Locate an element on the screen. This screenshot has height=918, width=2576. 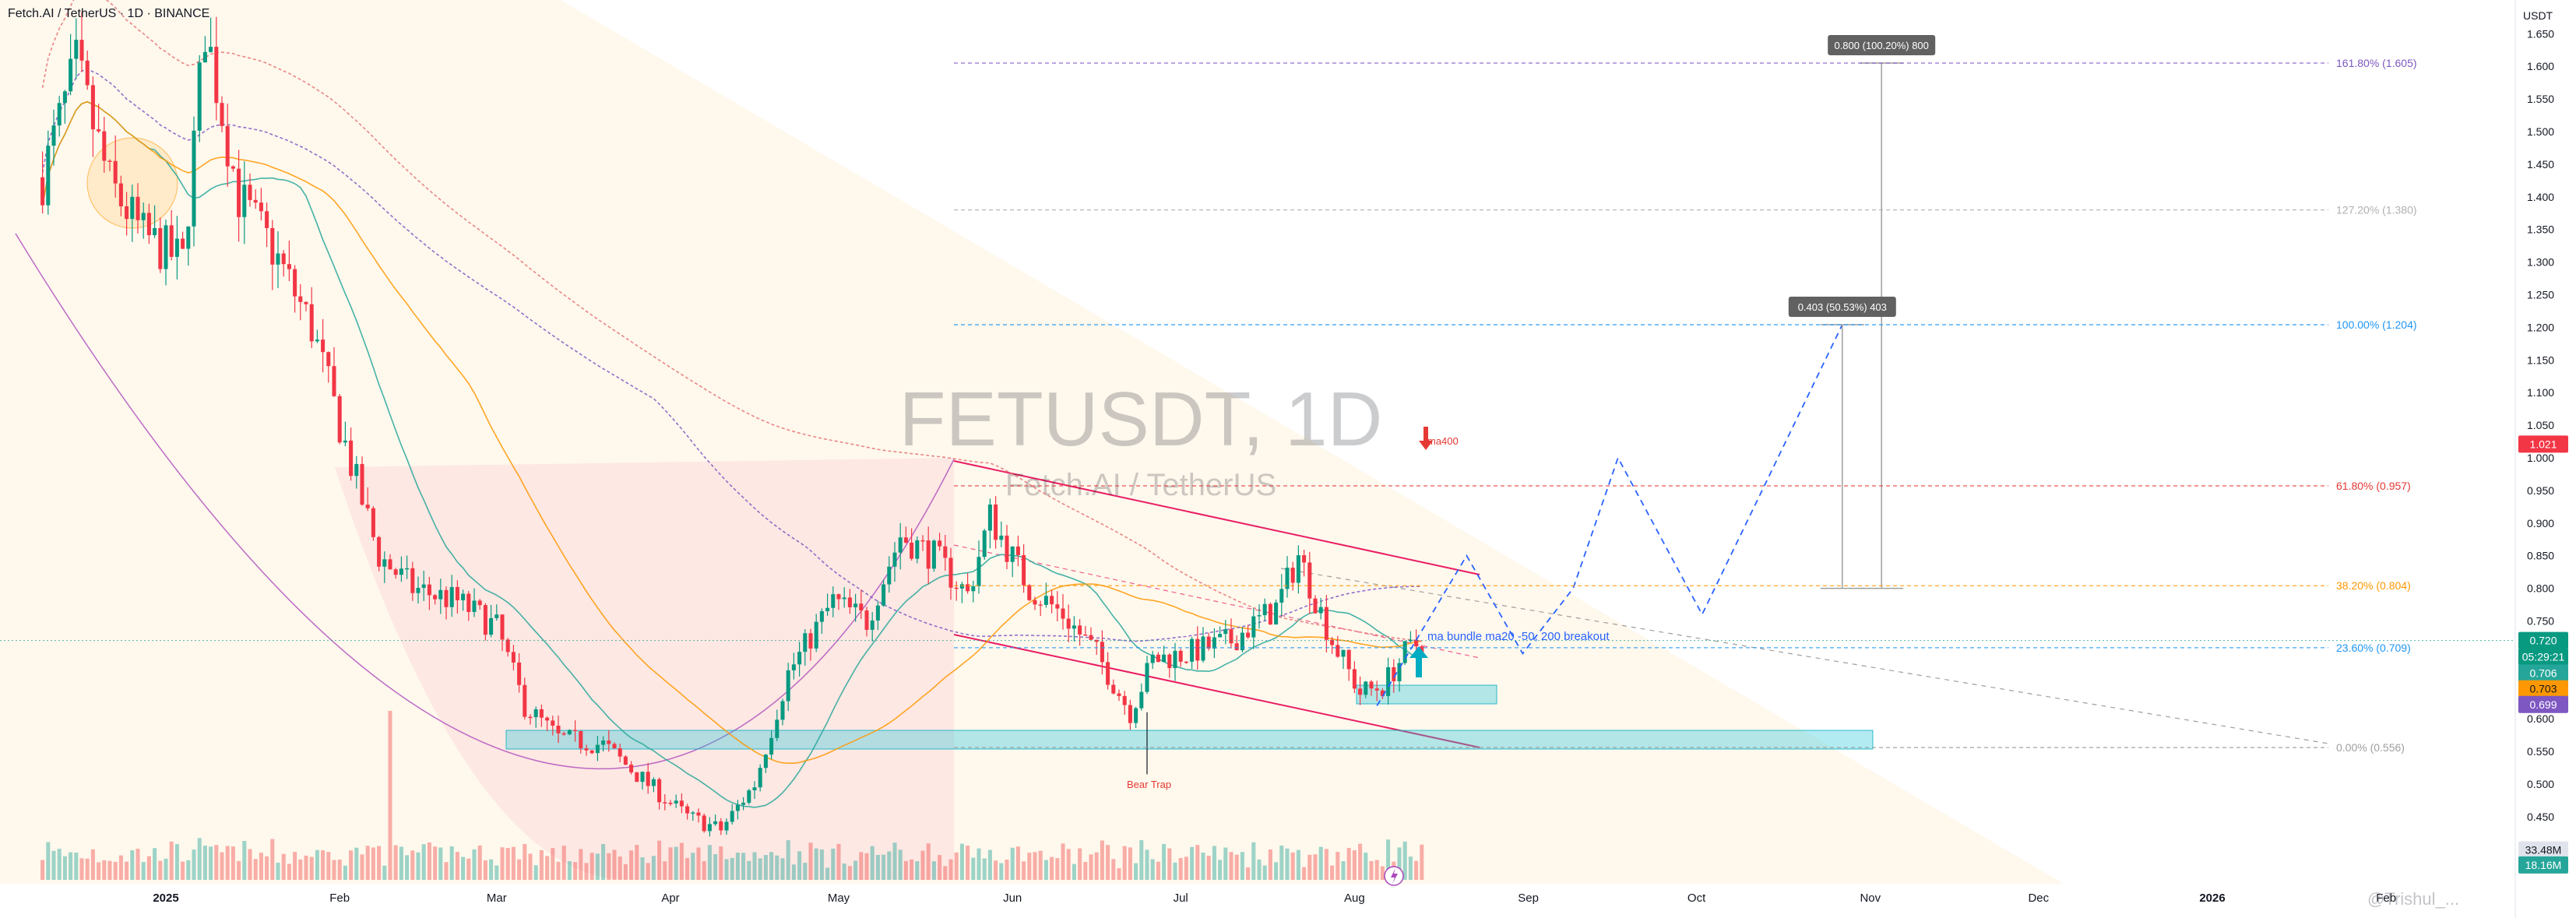
annotation-label: ma bundle ma20 -50, 200 breakout is located at coordinates (1518, 636).